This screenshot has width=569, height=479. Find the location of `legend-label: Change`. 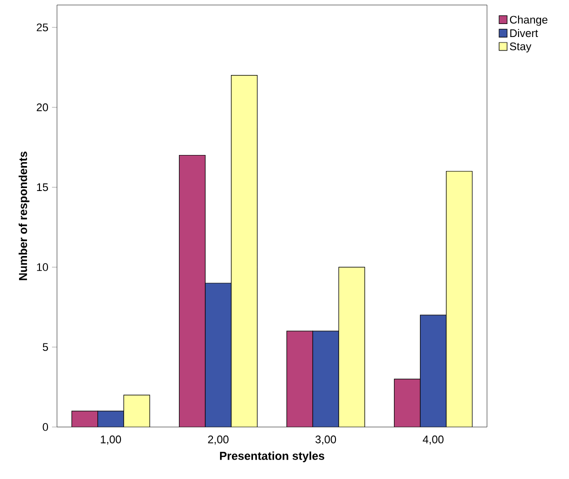

legend-label: Change is located at coordinates (529, 21).